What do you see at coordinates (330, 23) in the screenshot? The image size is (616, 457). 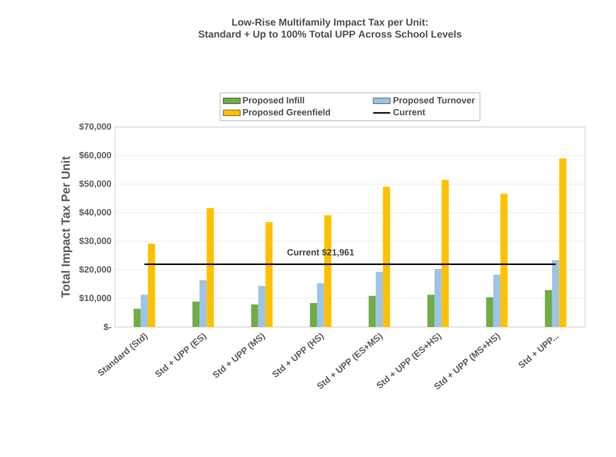 I see `chart-title: Low-Rise Multifamily Impact Tax per Unit:` at bounding box center [330, 23].